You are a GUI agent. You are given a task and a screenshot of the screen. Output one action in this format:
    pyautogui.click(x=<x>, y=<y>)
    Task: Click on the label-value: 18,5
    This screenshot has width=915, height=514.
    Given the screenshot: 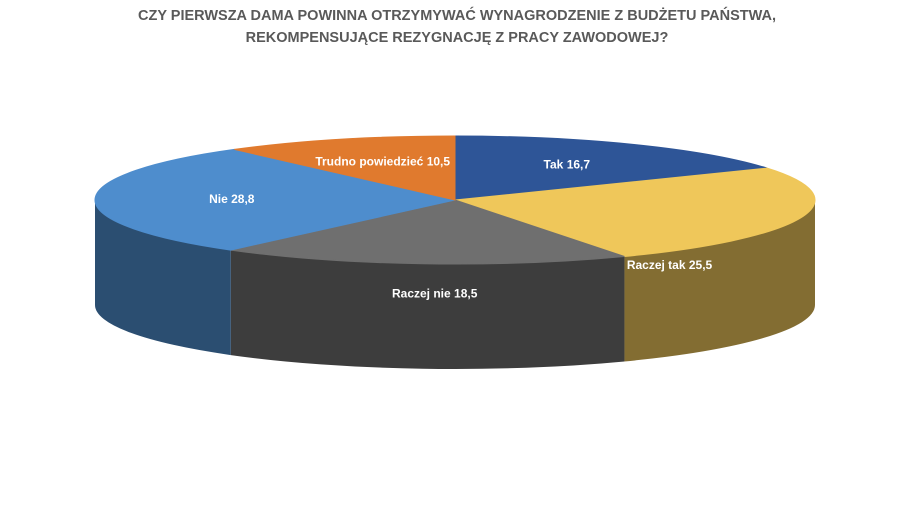 What is the action you would take?
    pyautogui.click(x=466, y=294)
    